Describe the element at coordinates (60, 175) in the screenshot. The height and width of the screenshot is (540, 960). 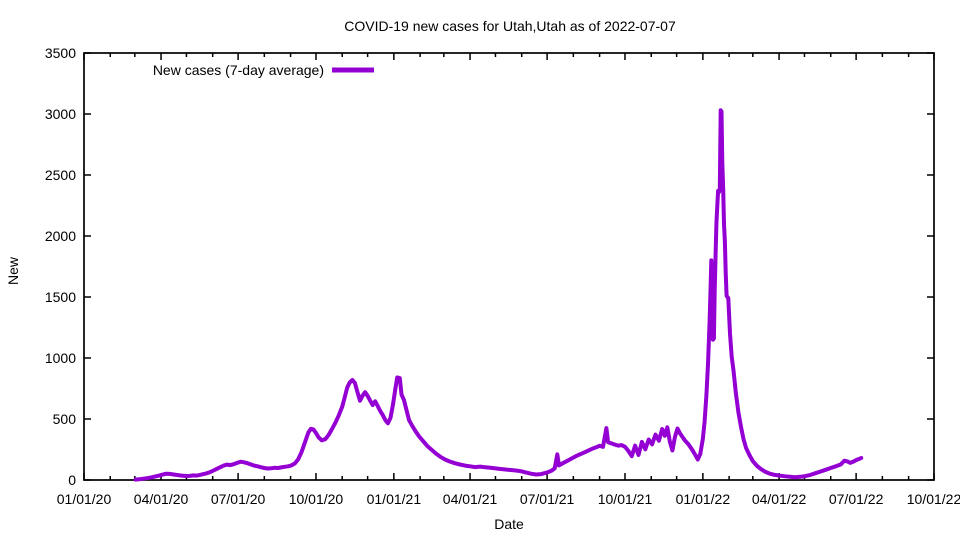
I see `y-tick-label: 2500` at that location.